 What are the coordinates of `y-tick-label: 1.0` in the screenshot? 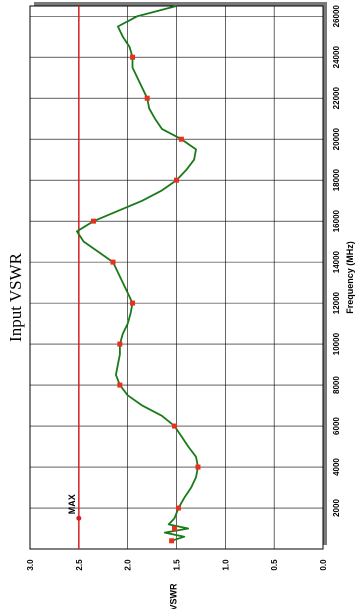 It's located at (225, 565).